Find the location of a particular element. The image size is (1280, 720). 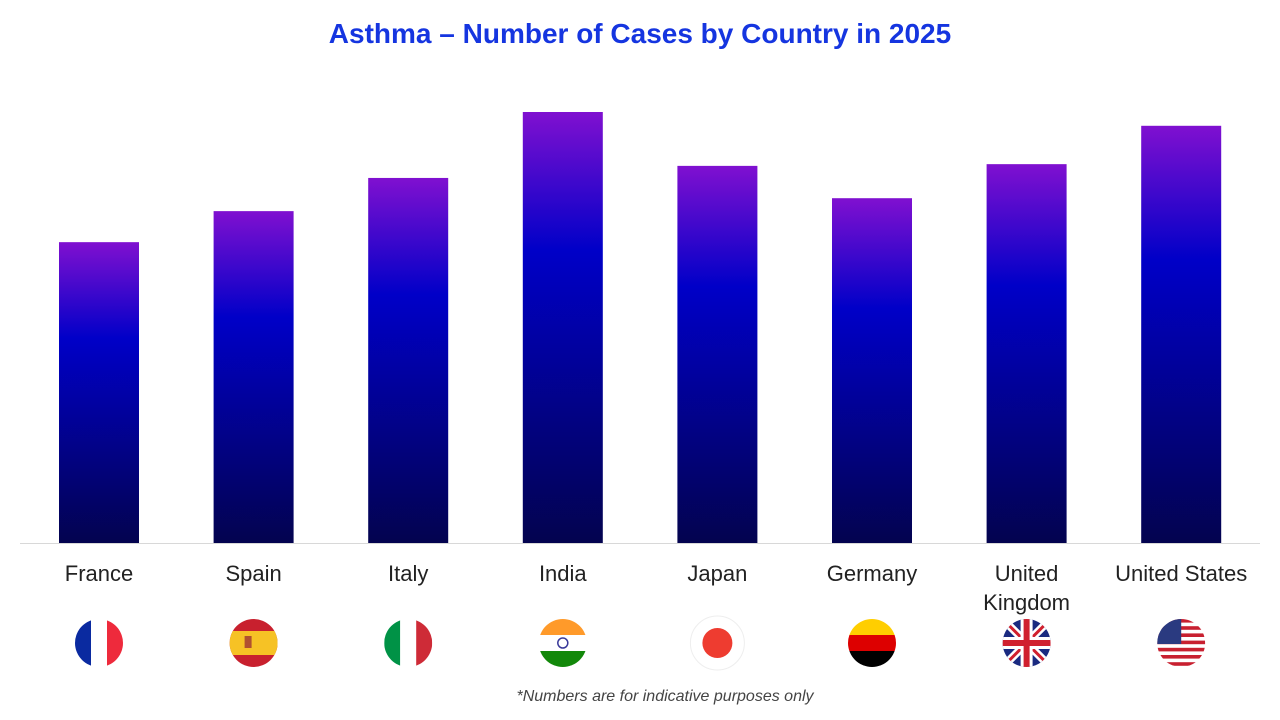

bar-japan is located at coordinates (717, 354).